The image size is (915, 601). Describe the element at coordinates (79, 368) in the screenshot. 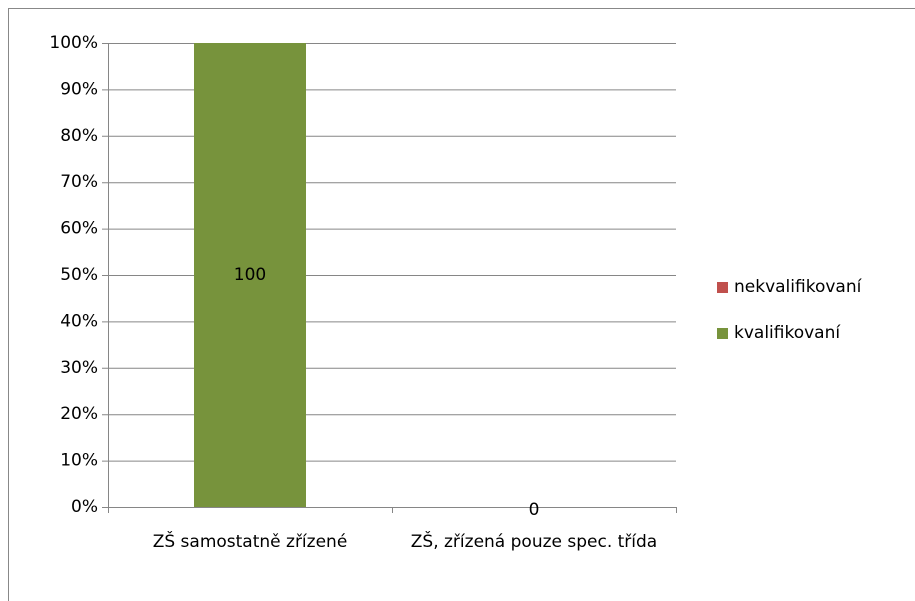

I see `y-tick-label: 30%` at that location.